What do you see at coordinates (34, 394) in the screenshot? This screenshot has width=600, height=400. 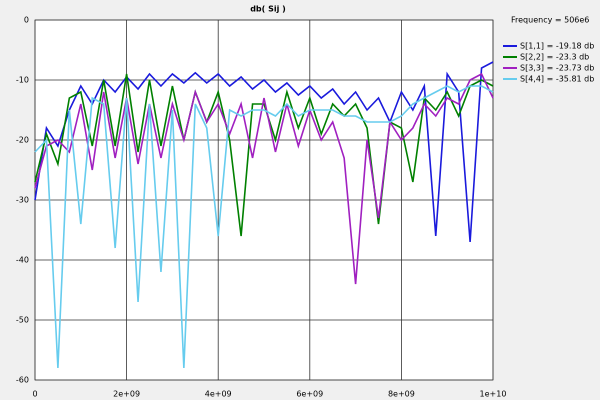 I see `x-tick-label: 0` at bounding box center [34, 394].